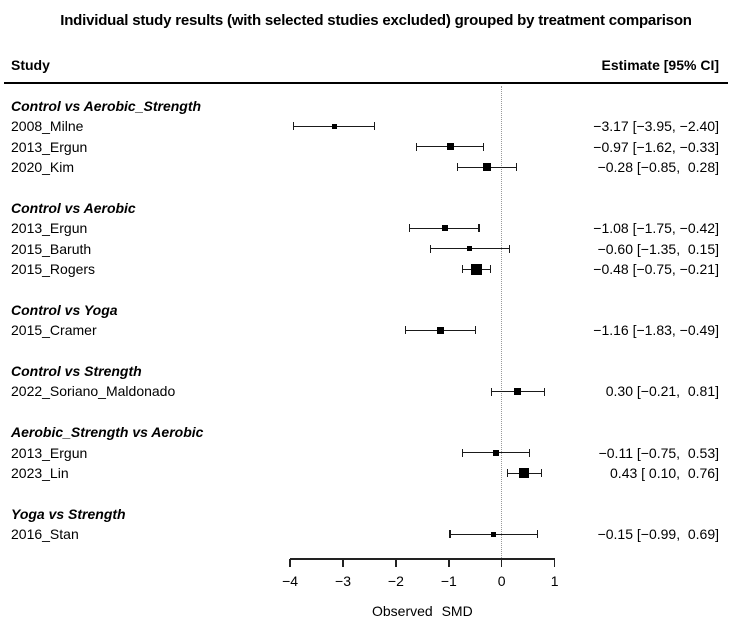 The height and width of the screenshot is (637, 742). I want to click on column-header-study: Study, so click(30, 65).